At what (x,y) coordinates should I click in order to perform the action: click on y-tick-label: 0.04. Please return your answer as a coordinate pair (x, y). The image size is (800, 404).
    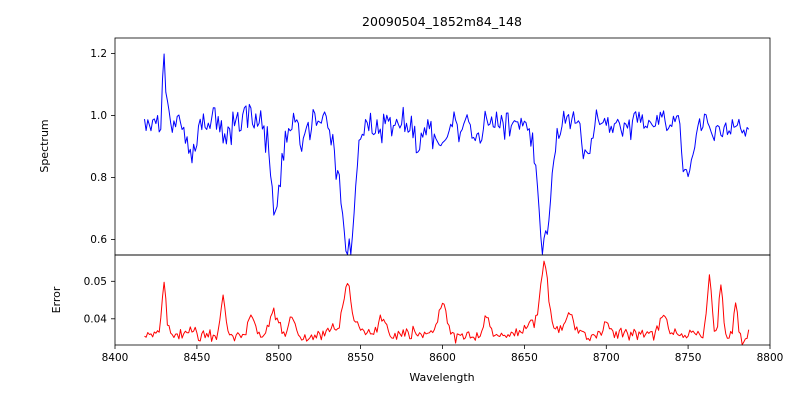
    Looking at the image, I should click on (96, 319).